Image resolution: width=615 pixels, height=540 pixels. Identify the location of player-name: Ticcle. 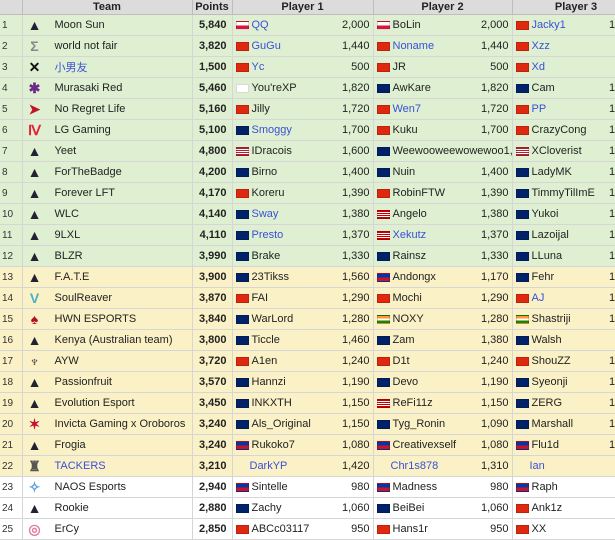
(265, 340).